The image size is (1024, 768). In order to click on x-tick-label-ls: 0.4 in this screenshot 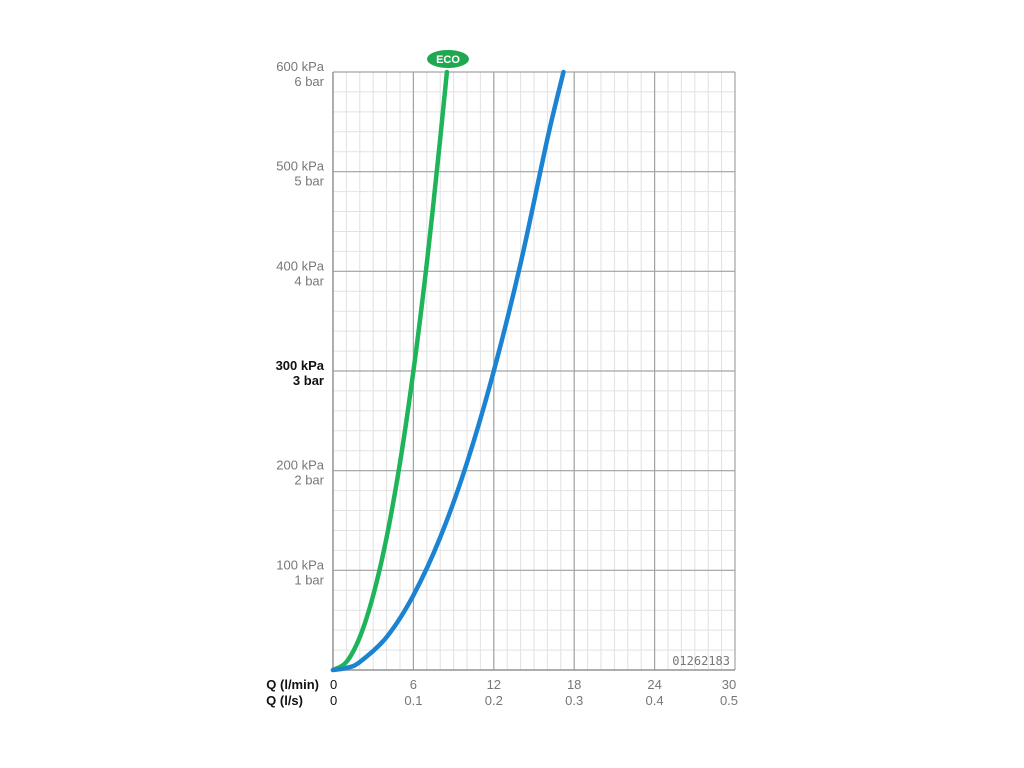, I will do `click(655, 700)`.